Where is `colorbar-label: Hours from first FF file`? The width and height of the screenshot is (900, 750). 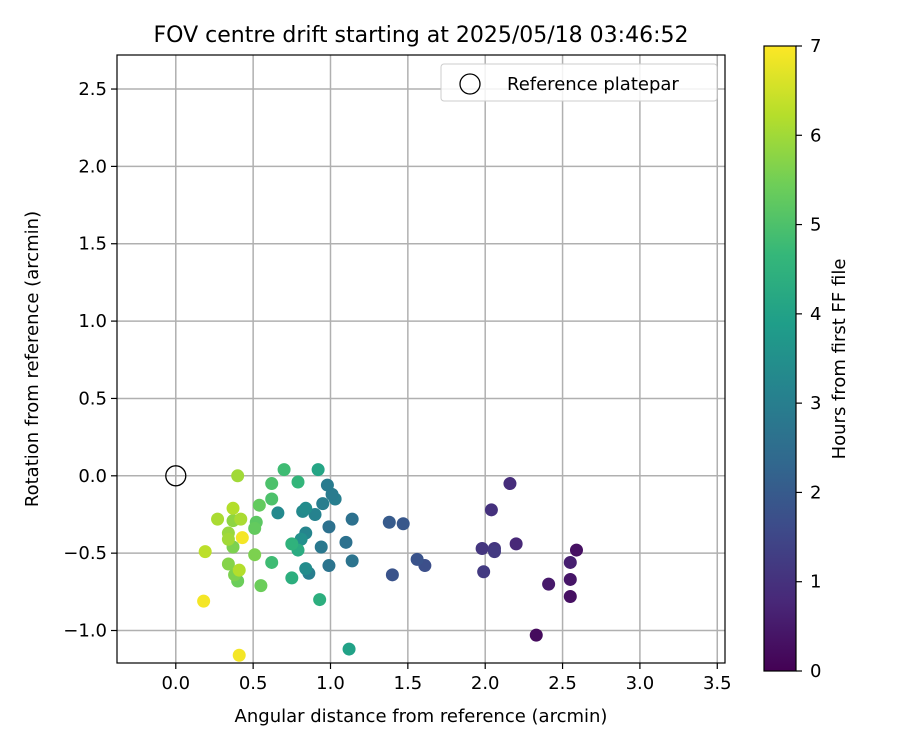
colorbar-label: Hours from first FF file is located at coordinates (839, 359).